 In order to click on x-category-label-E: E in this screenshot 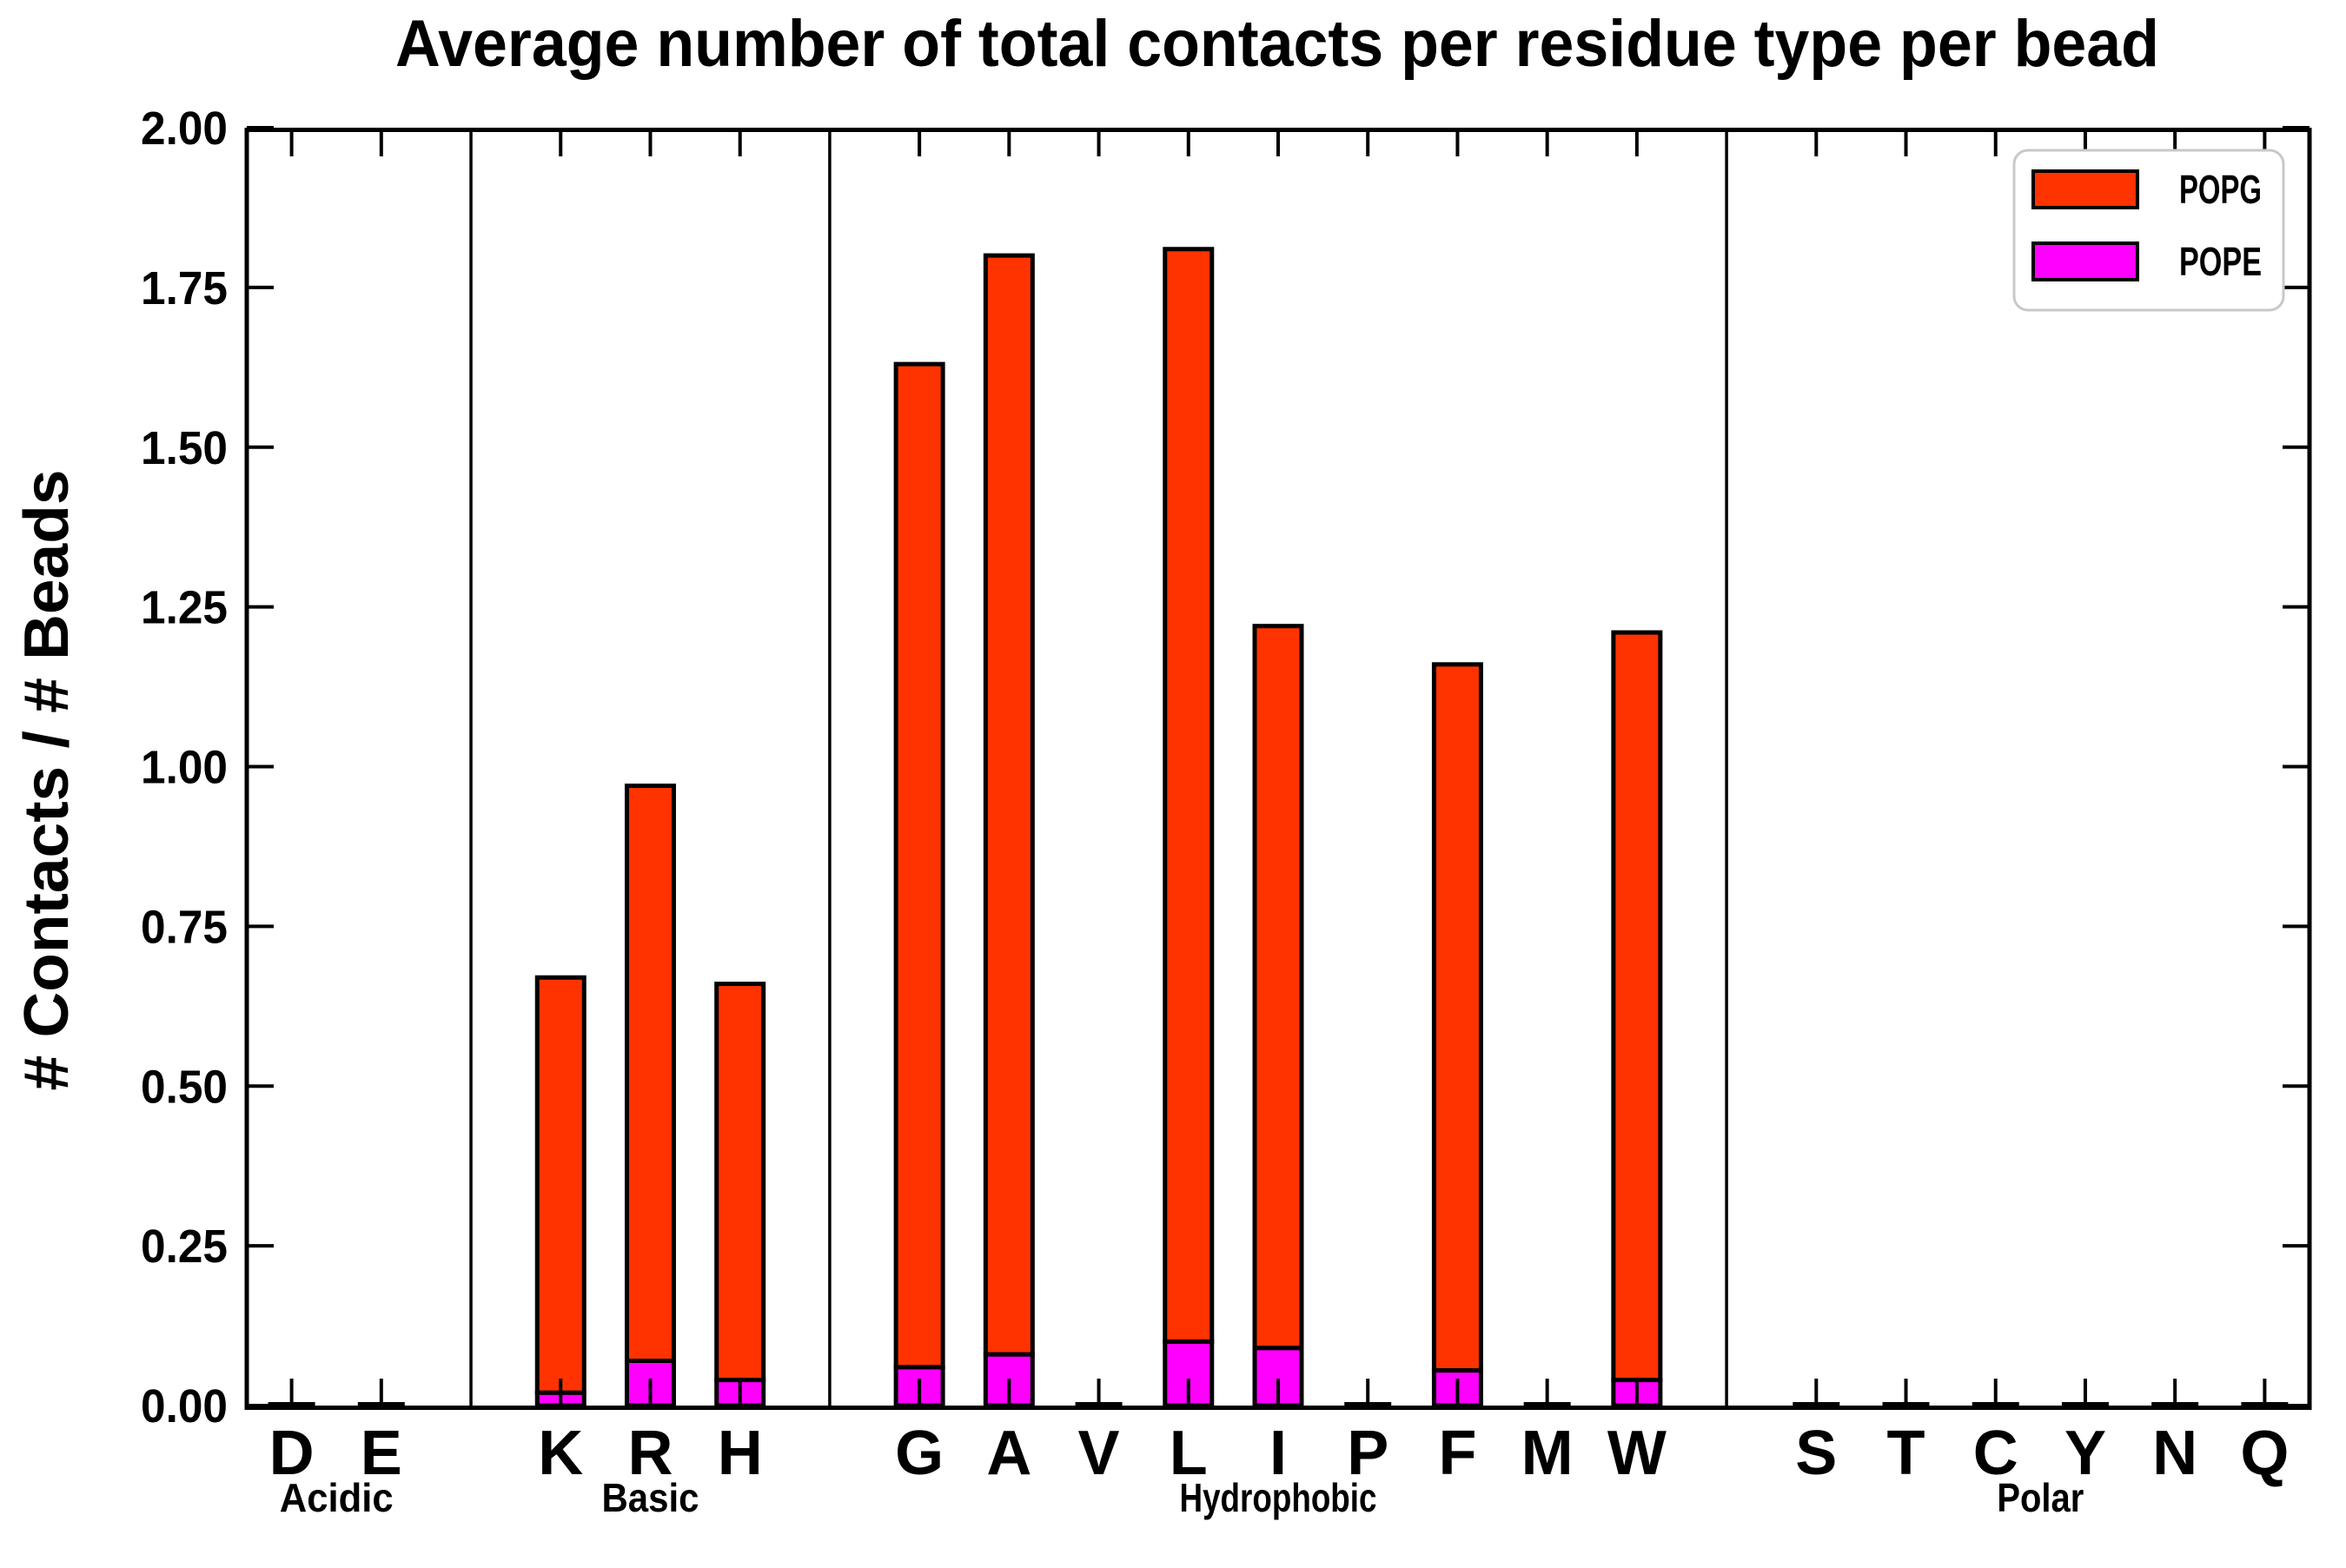, I will do `click(381, 1453)`.